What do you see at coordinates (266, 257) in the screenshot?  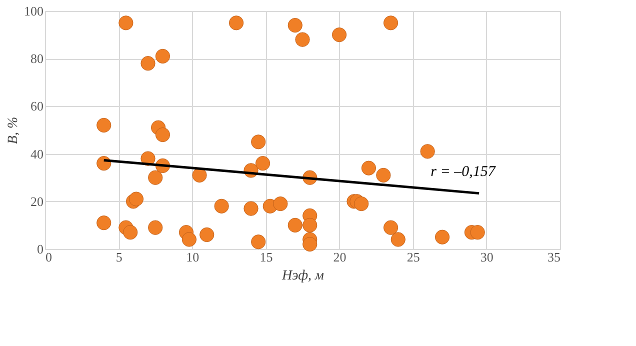 I see `x-tick-label: 15` at bounding box center [266, 257].